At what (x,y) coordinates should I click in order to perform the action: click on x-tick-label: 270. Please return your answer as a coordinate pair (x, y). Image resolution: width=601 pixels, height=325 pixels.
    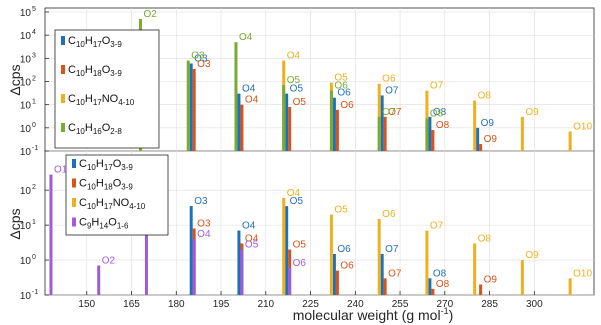
    Looking at the image, I should click on (444, 304).